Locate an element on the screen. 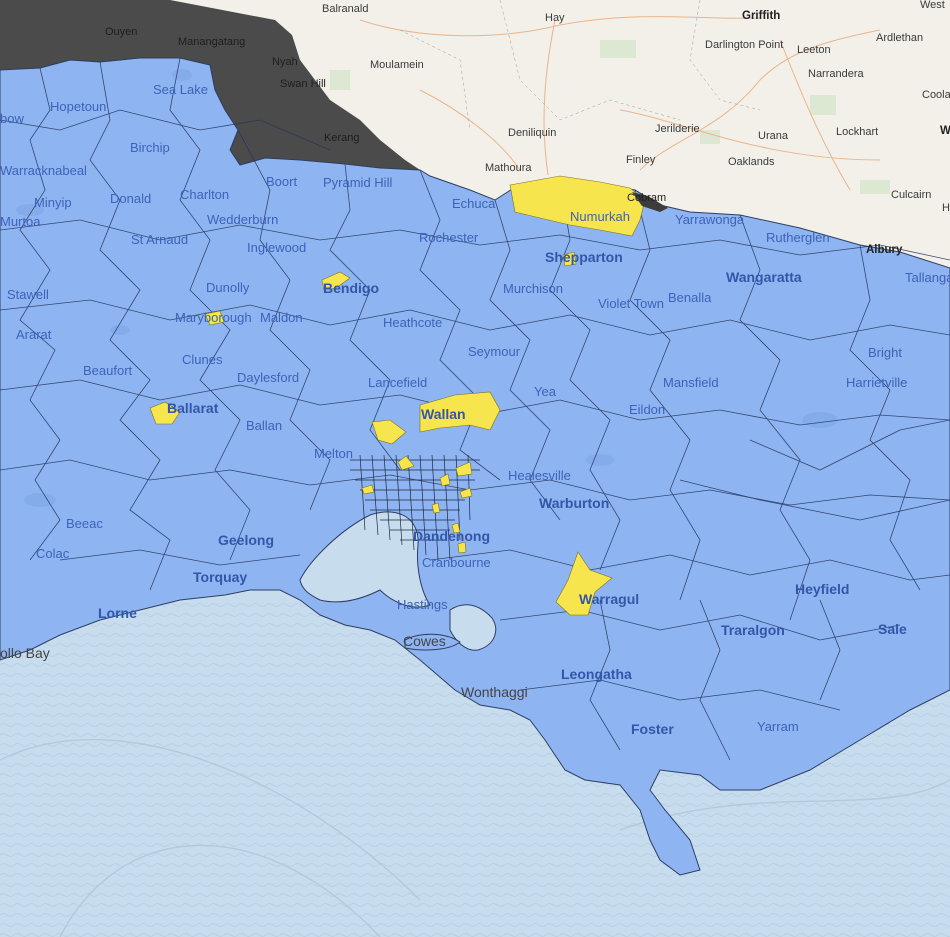 The width and height of the screenshot is (950, 937). cobram-dark-area is located at coordinates (650, 202).